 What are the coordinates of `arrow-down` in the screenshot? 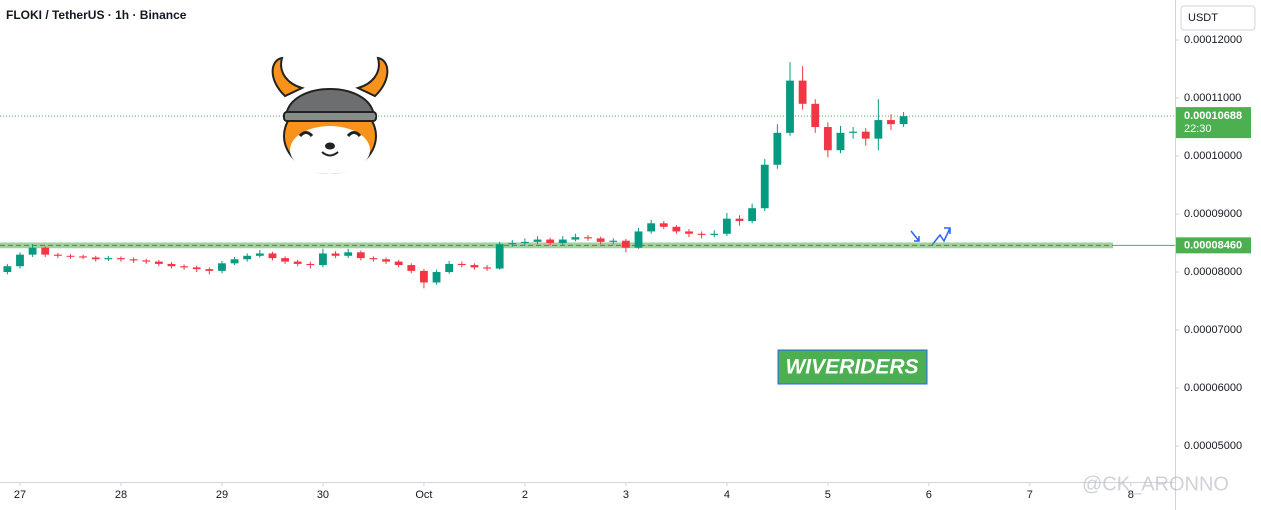 It's located at (915, 236).